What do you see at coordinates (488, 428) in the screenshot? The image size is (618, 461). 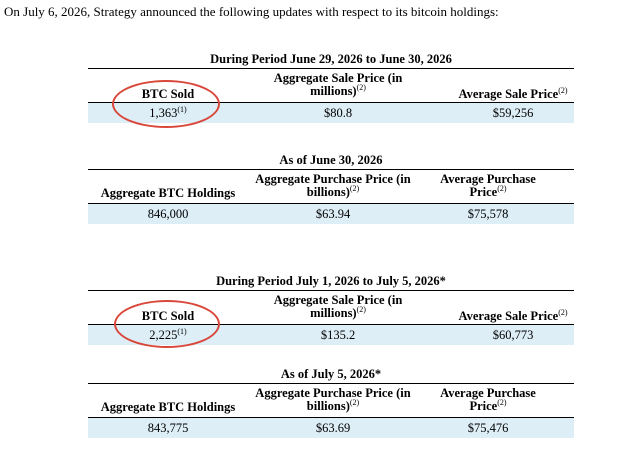 I see `average-purchase-price-value: $75,476` at bounding box center [488, 428].